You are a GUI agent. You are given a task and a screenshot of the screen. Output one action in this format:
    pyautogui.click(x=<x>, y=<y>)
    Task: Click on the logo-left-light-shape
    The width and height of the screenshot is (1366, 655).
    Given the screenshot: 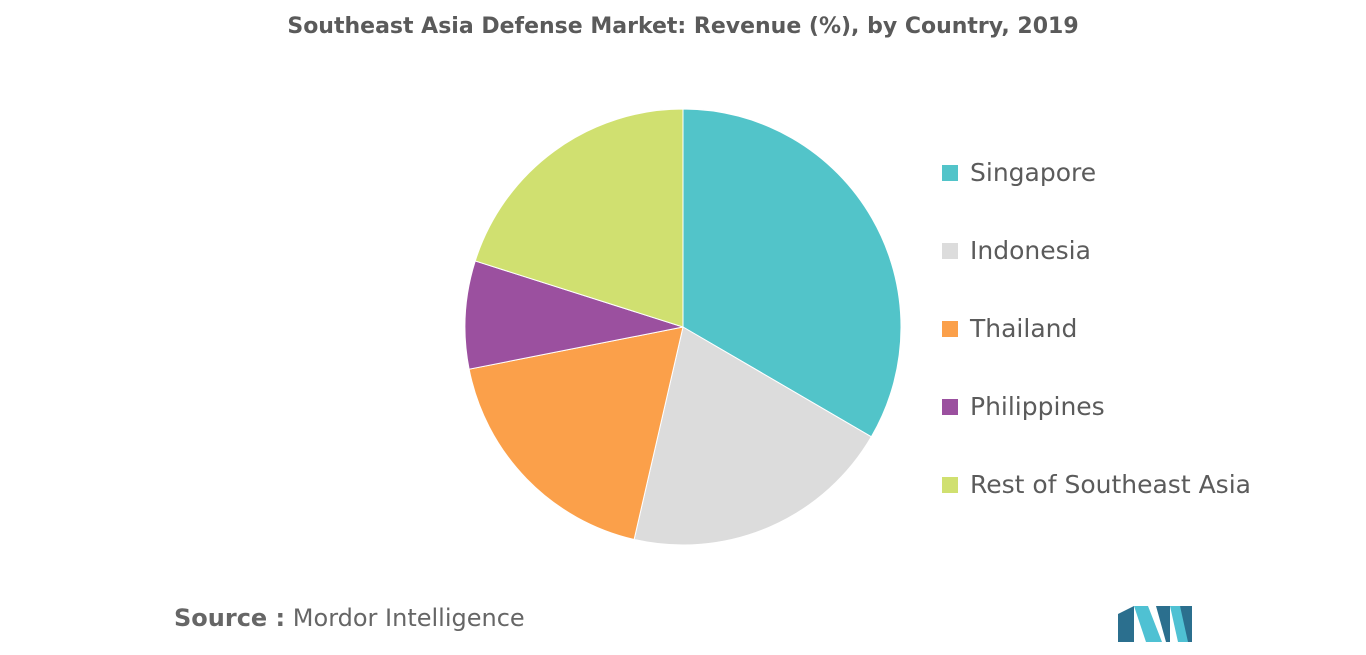 What is the action you would take?
    pyautogui.click(x=1148, y=624)
    